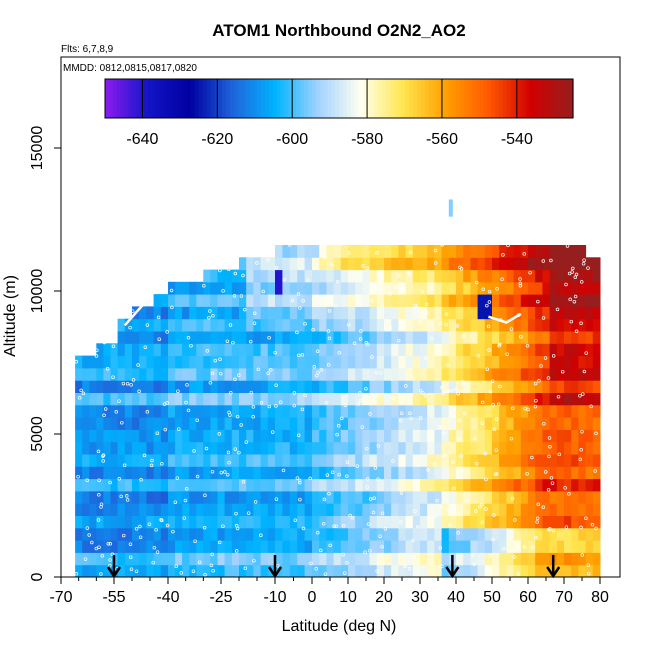 The width and height of the screenshot is (650, 650). I want to click on x-tick-label: 40, so click(456, 597).